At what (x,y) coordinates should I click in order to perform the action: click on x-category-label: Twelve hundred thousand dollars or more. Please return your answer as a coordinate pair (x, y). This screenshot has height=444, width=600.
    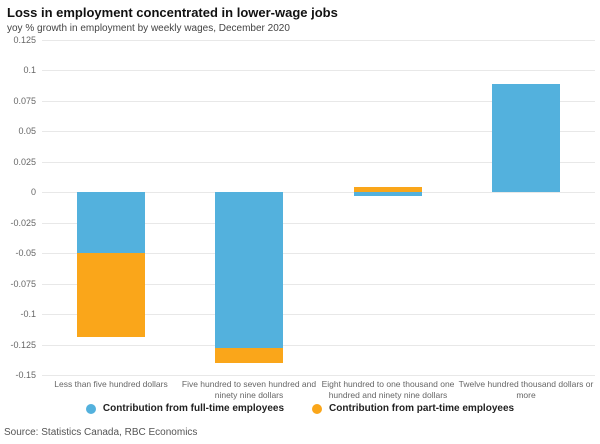
    Looking at the image, I should click on (526, 390).